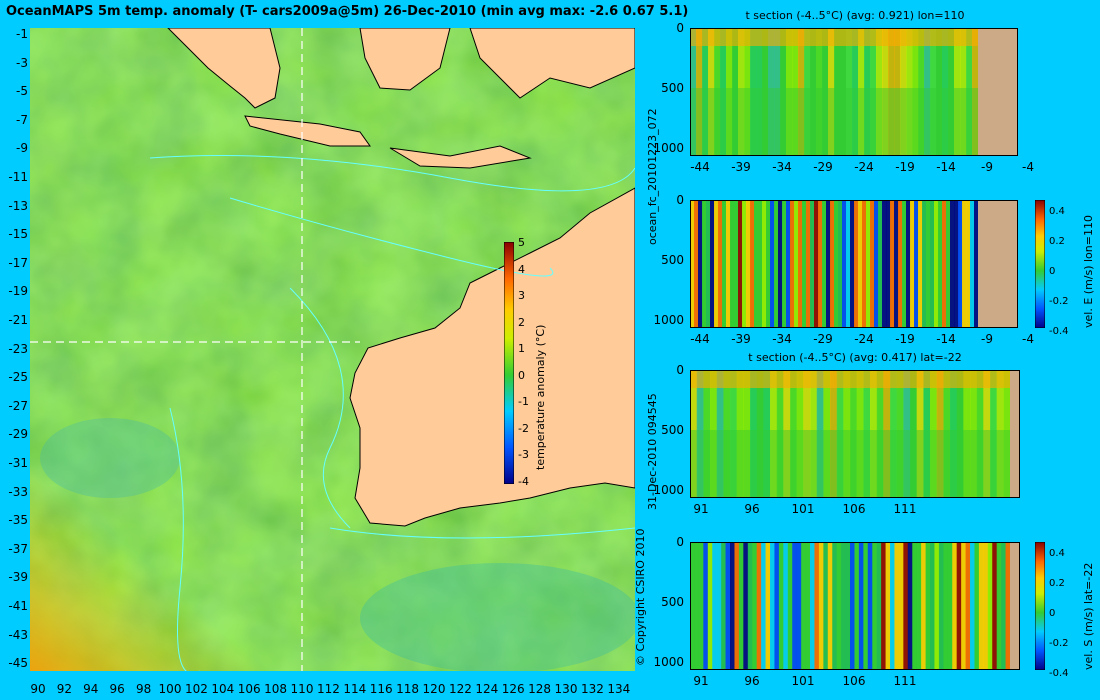 Image resolution: width=1100 pixels, height=700 pixels. What do you see at coordinates (652, 176) in the screenshot?
I see `forecast-id-text: ocean_fc_20101223_072` at bounding box center [652, 176].